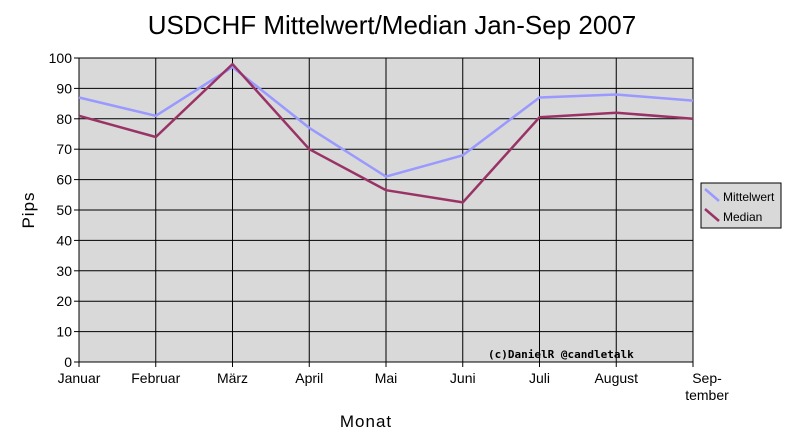 The height and width of the screenshot is (444, 785). Describe the element at coordinates (28, 209) in the screenshot. I see `y-axis-label: Pips` at that location.